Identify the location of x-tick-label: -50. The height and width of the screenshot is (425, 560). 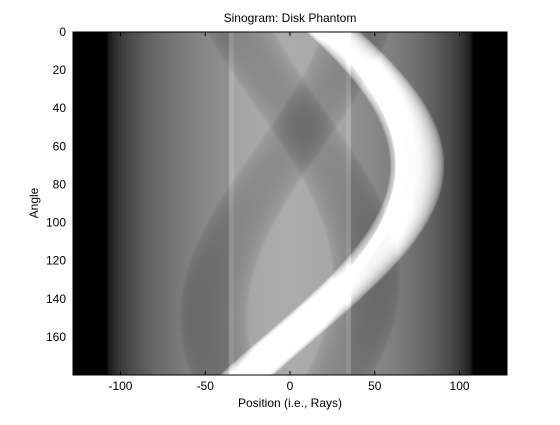
(206, 386).